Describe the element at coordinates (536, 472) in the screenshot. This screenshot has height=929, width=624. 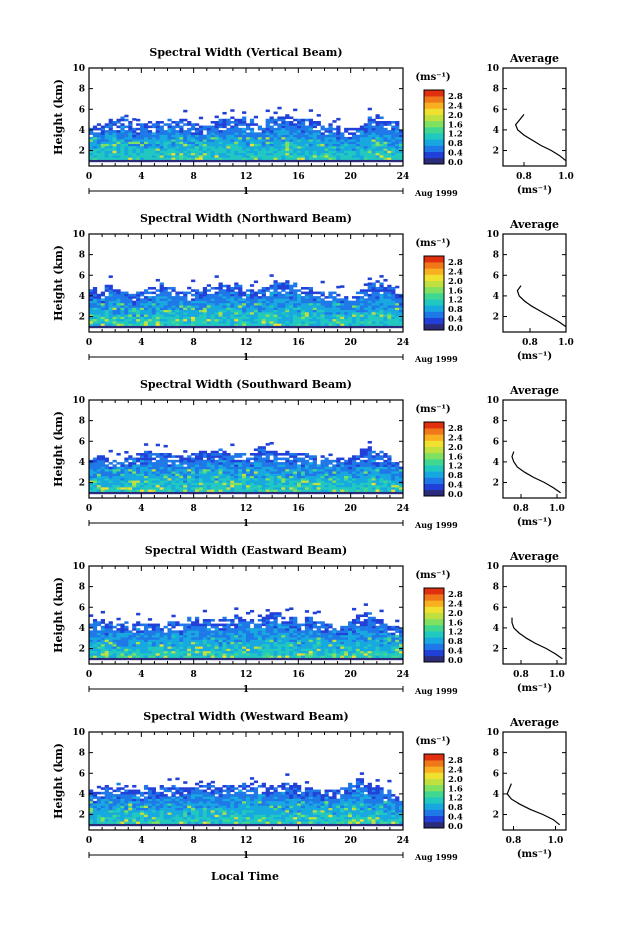
I see `profile-line` at that location.